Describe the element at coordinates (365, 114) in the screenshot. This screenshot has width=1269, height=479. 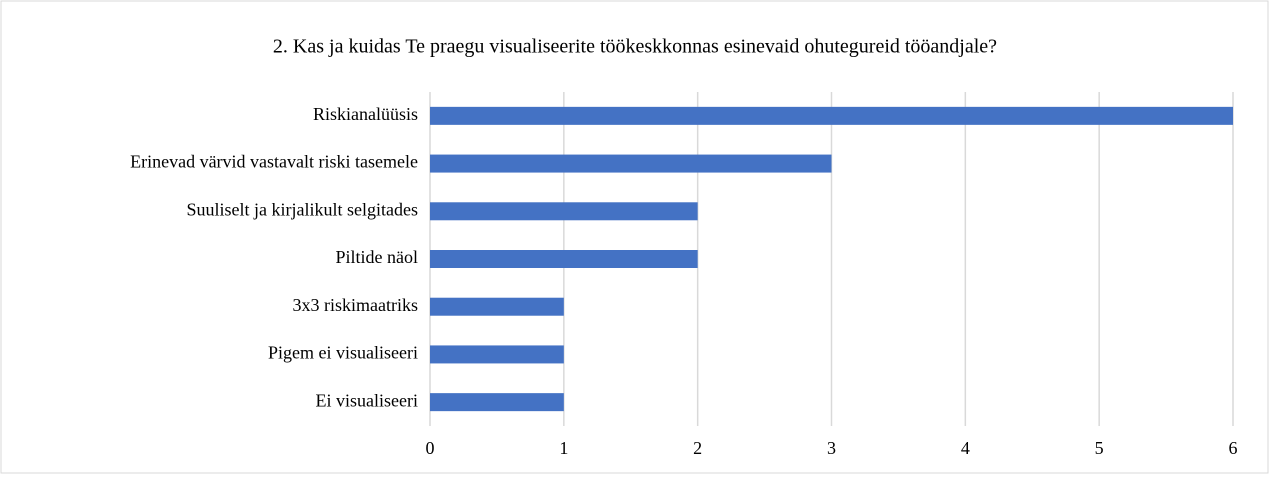
I see `y-tick-label: Riskianalüüsis` at that location.